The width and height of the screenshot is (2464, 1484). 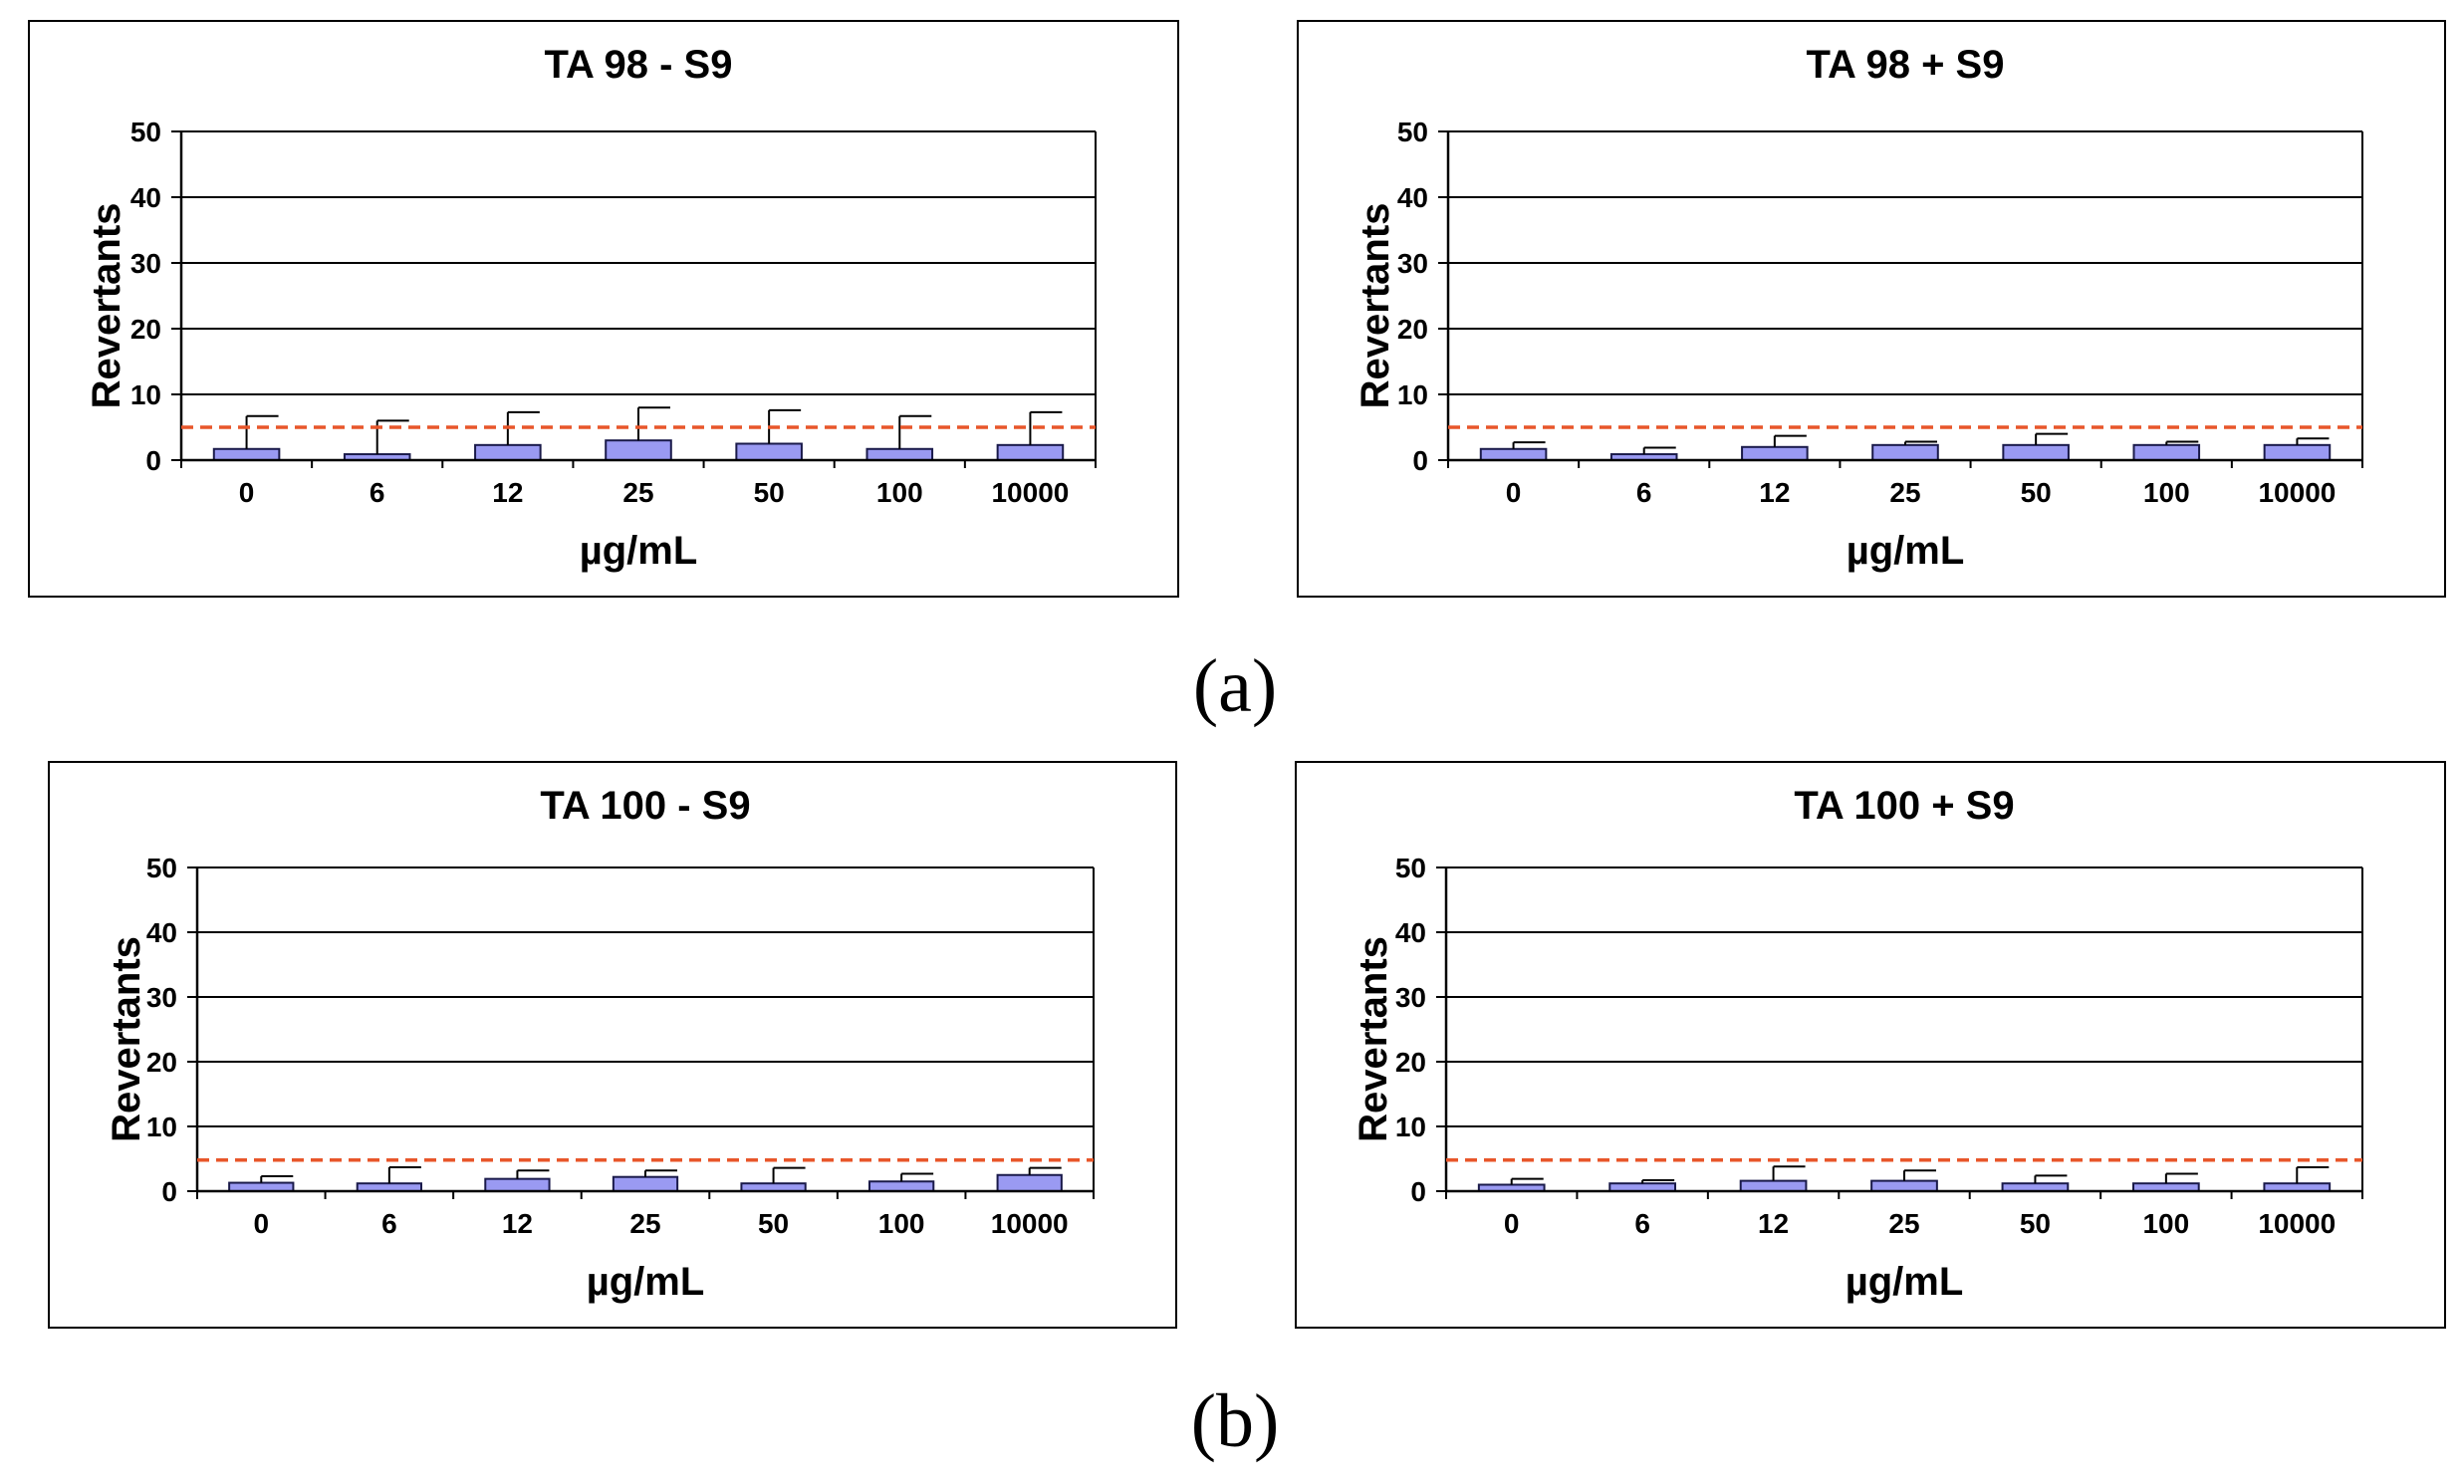 What do you see at coordinates (1235, 1421) in the screenshot?
I see `caption-b: (b)` at bounding box center [1235, 1421].